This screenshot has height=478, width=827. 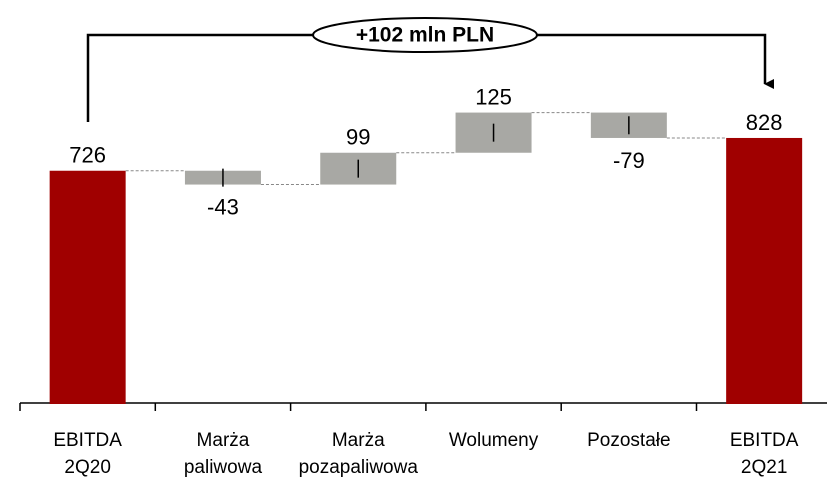 I want to click on x-tick-label: Marża paliwowa, so click(x=223, y=454).